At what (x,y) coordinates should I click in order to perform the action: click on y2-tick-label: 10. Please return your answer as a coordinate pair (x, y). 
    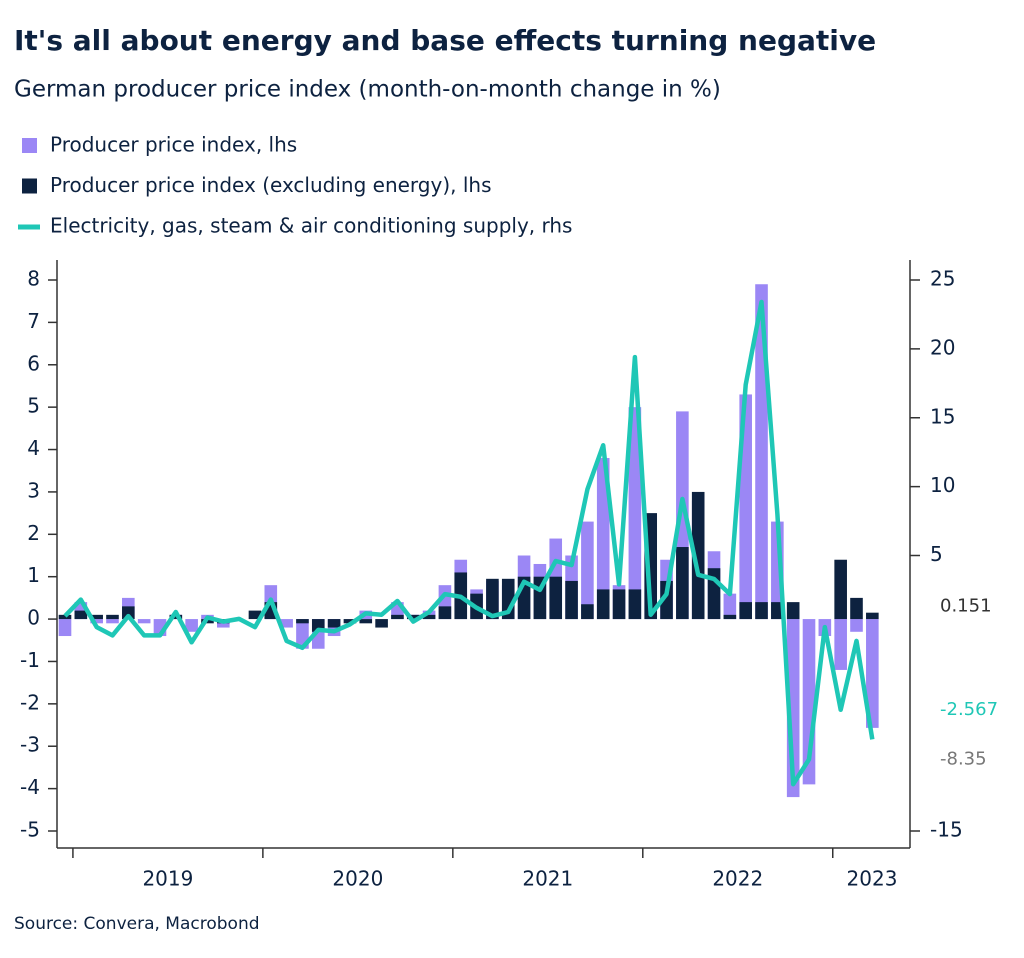
    Looking at the image, I should click on (942, 485).